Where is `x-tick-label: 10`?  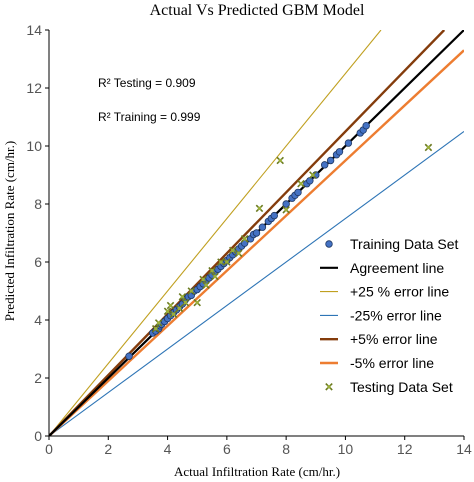
x-tick-label: 10 is located at coordinates (346, 449).